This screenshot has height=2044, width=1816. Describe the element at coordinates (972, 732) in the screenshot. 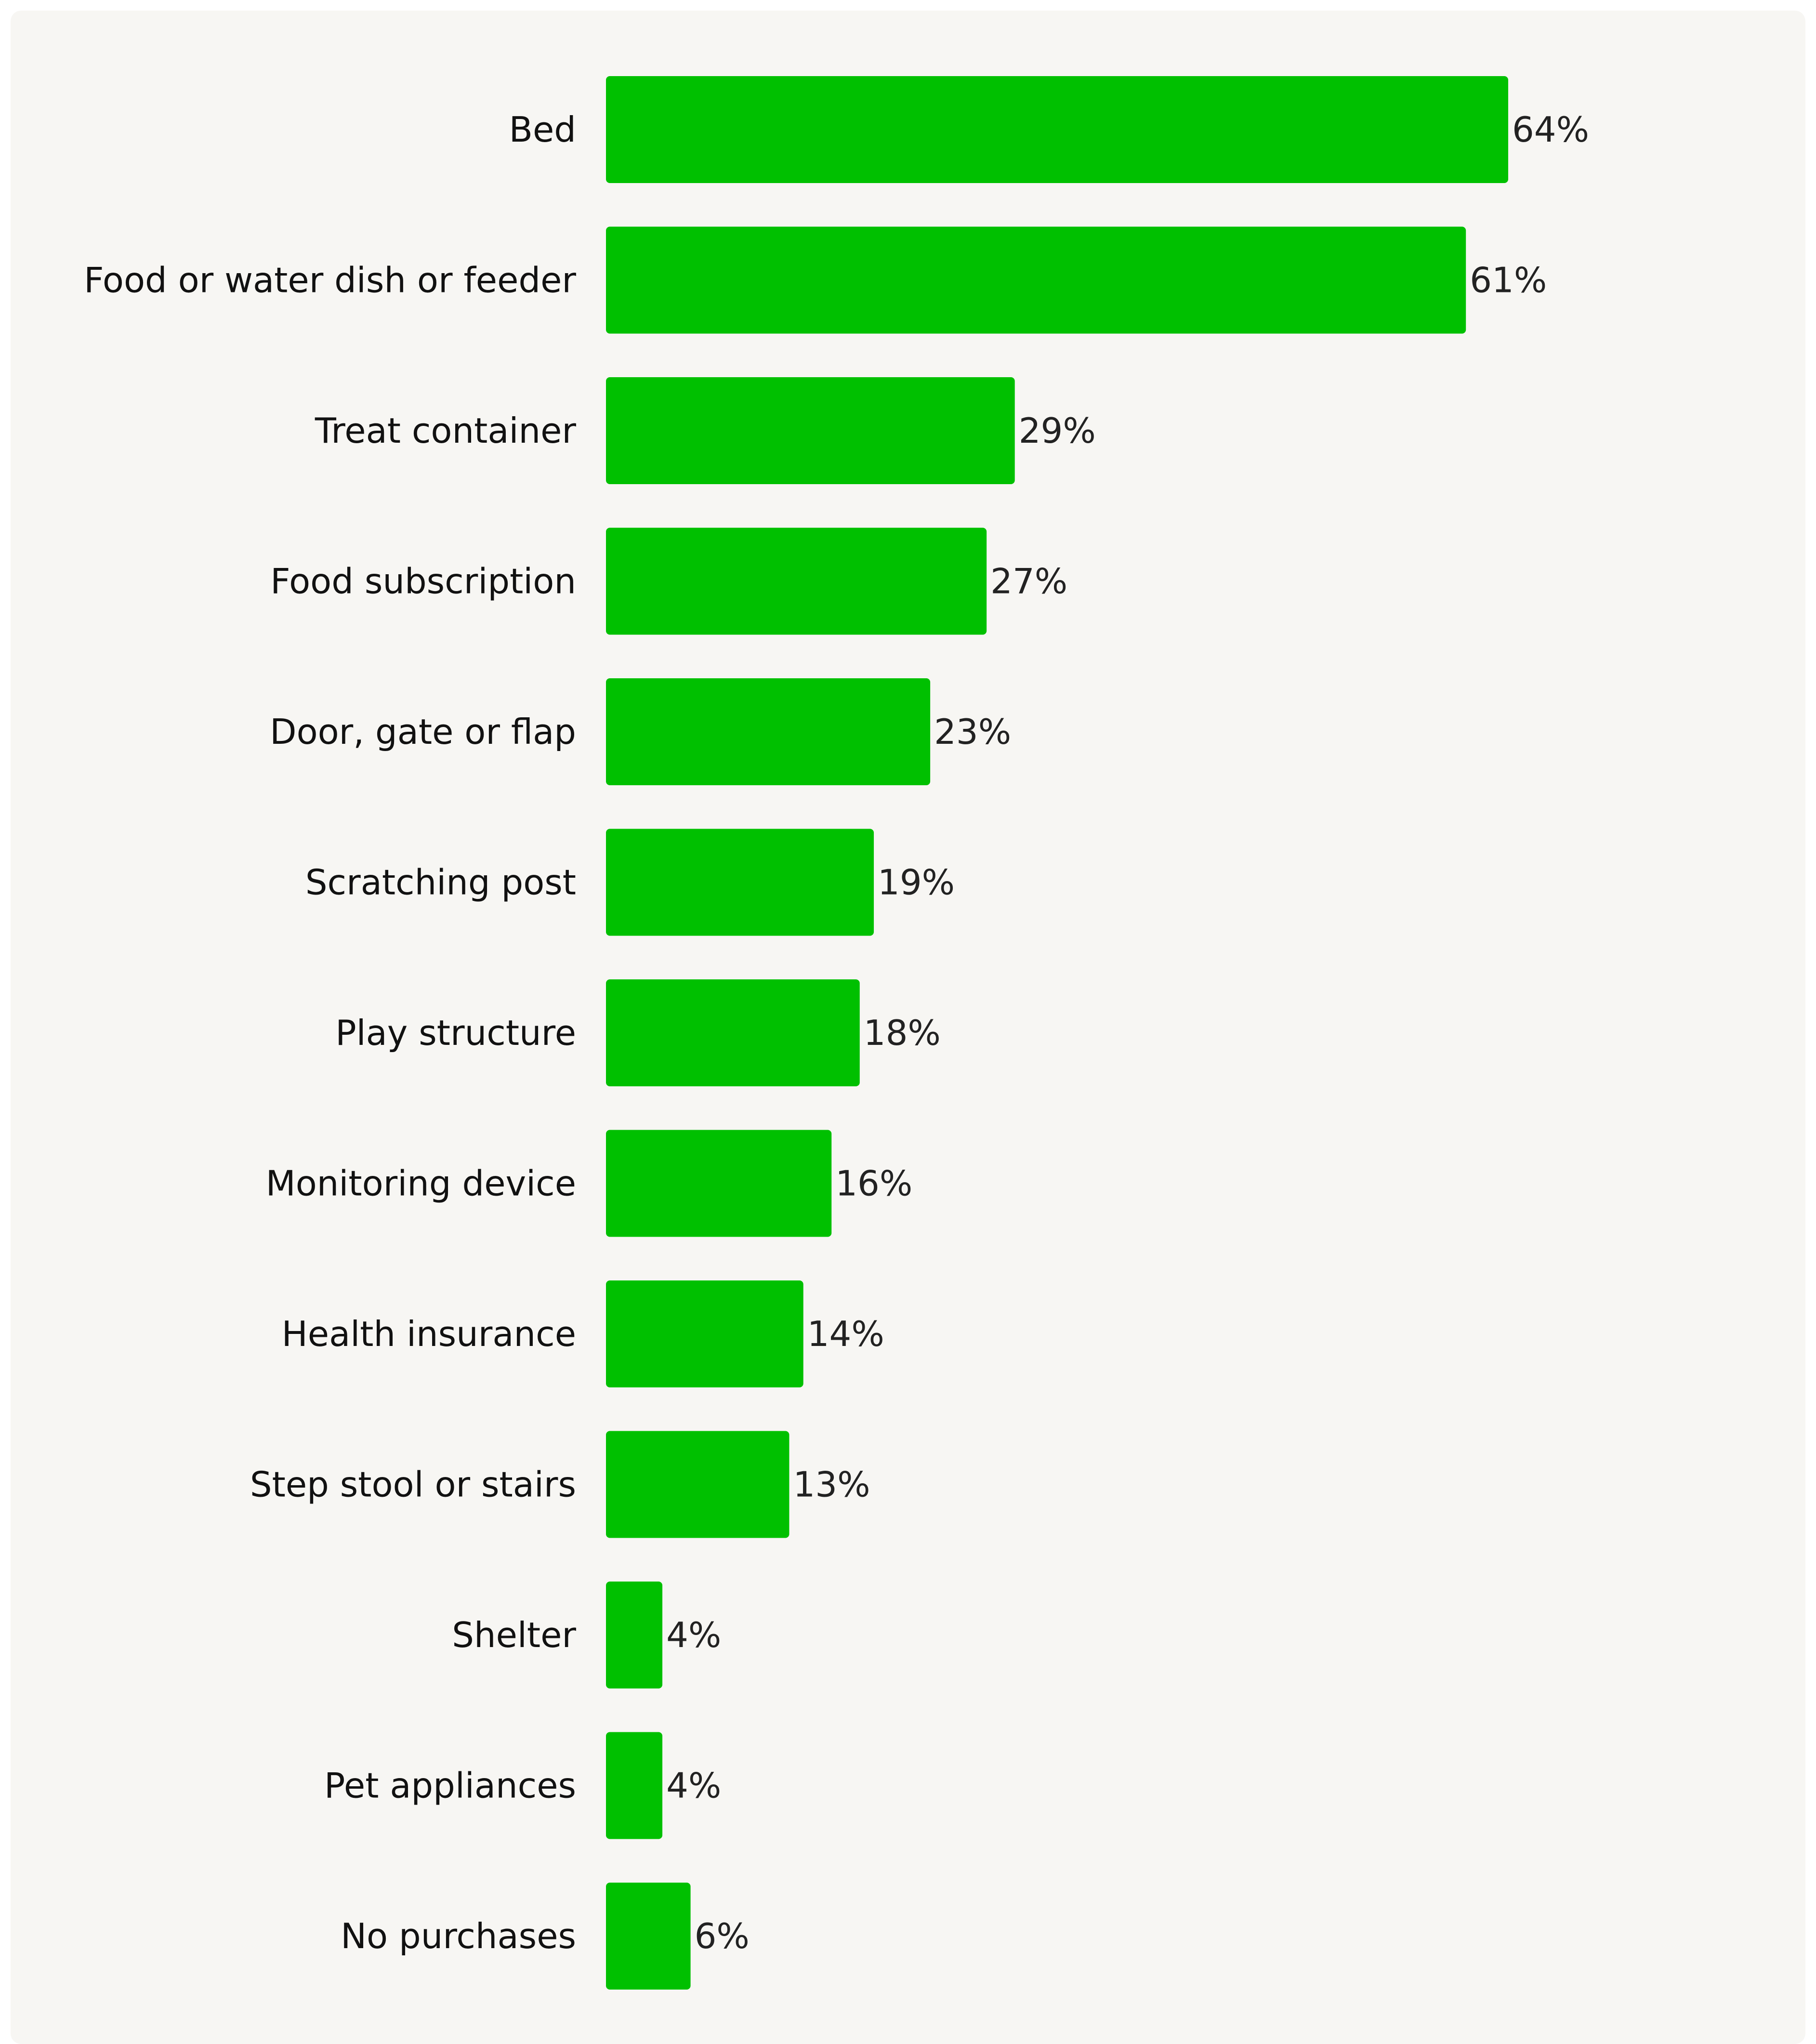

I see `value-label-4: 23%` at that location.